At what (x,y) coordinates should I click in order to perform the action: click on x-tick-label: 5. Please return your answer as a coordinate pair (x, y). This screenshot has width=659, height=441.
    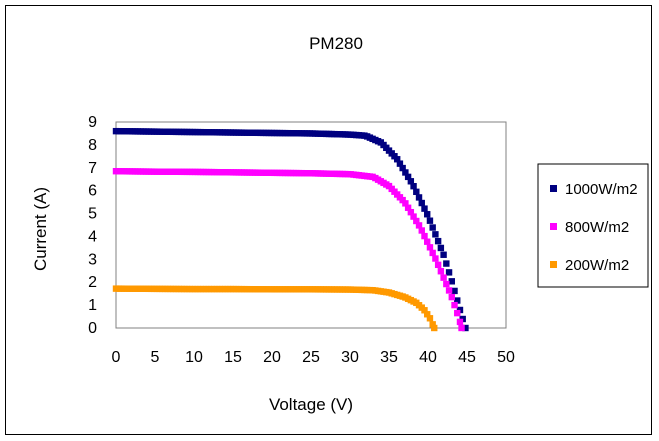
    Looking at the image, I should click on (155, 357).